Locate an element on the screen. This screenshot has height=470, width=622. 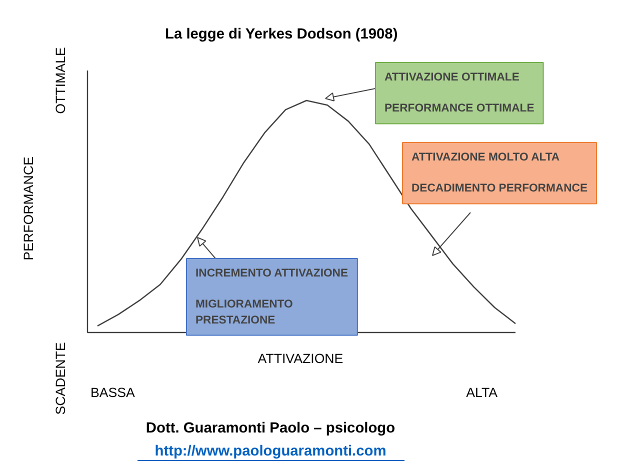
text: OTTIMALE is located at coordinates (60, 80).